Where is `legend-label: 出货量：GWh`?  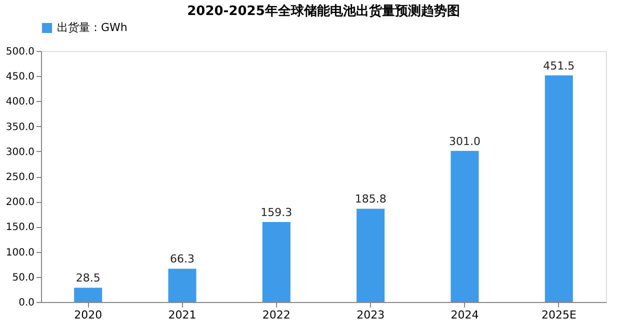
legend-label: 出货量：GWh is located at coordinates (92, 27).